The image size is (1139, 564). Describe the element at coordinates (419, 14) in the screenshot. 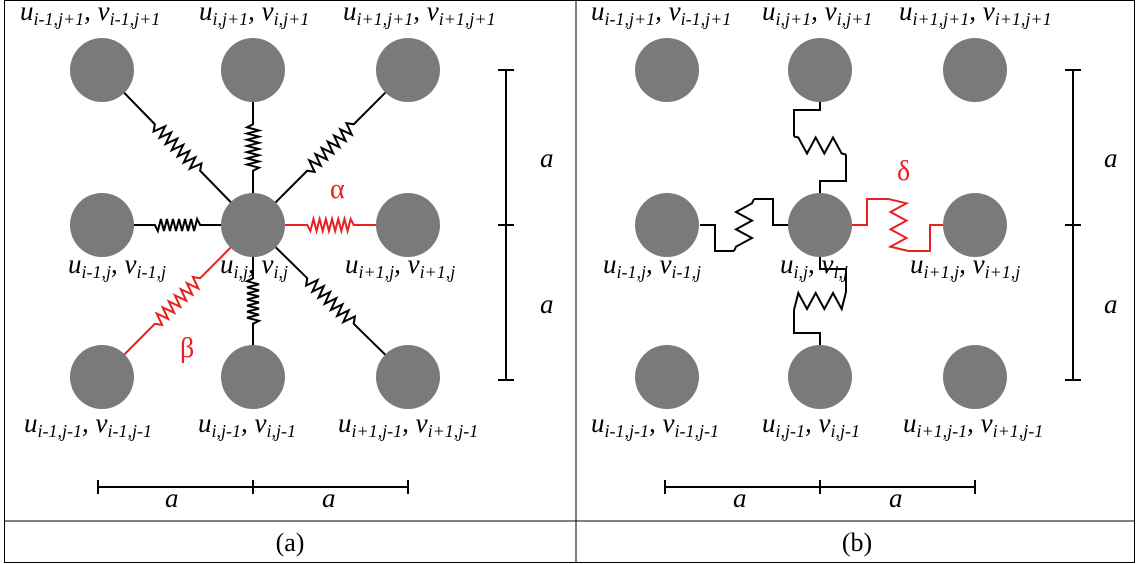

I see `label-a-top-right: ui+1,j+1, vi+1,j+1` at that location.